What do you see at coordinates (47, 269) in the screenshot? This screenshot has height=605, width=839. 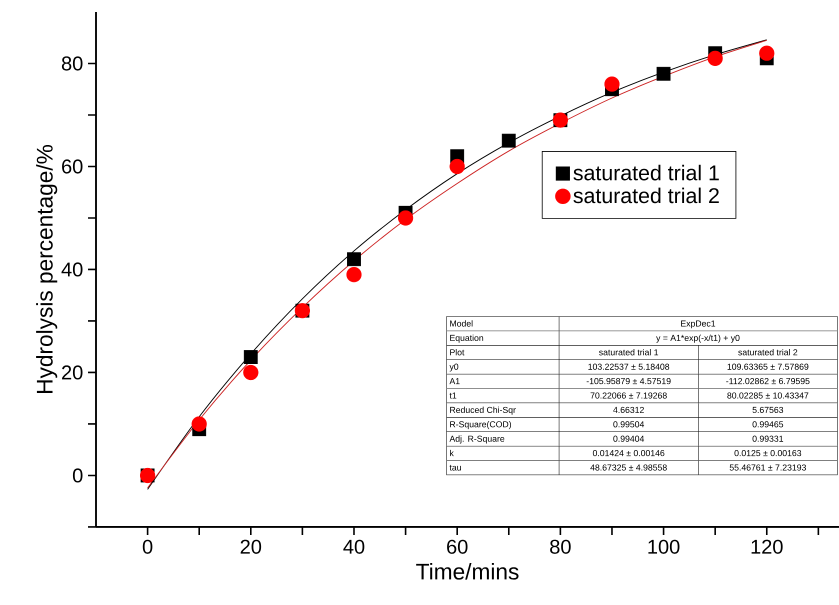 I see `y-axis-title: Hydrolysis percentage/%` at bounding box center [47, 269].